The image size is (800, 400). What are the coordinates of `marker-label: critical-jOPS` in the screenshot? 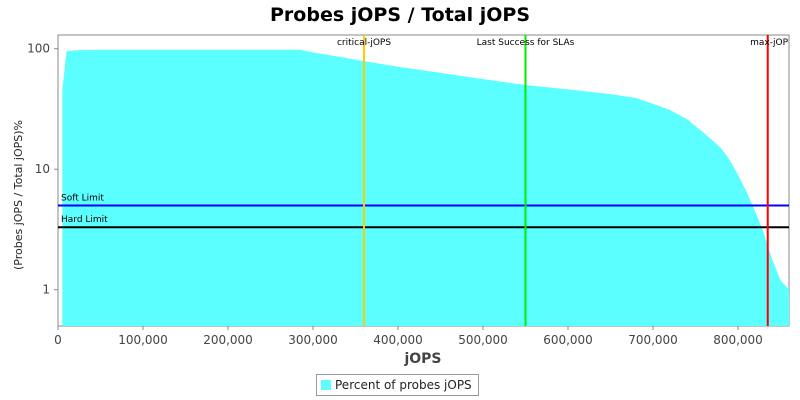 It's located at (364, 43).